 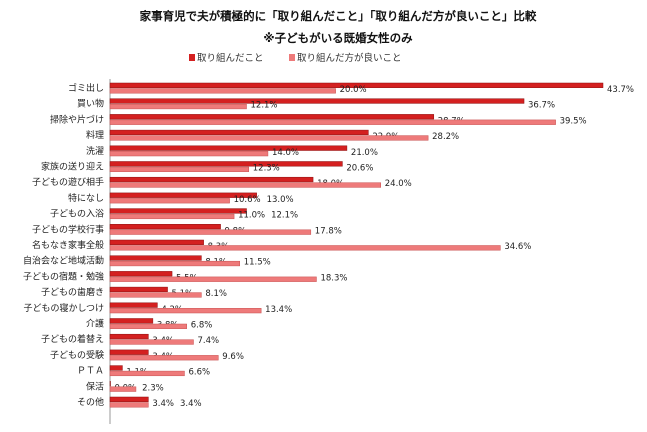 What do you see at coordinates (278, 310) in the screenshot?
I see `data-label-series-2: 13.4%` at bounding box center [278, 310].